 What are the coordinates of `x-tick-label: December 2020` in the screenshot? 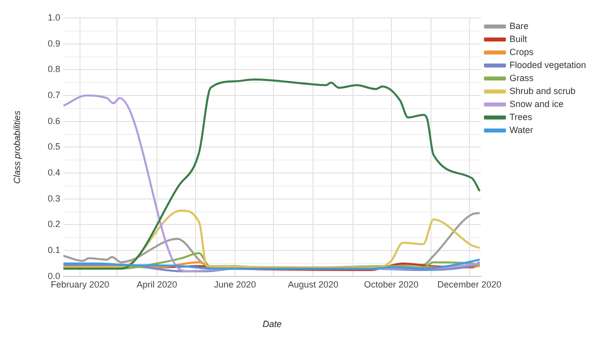 It's located at (469, 284).